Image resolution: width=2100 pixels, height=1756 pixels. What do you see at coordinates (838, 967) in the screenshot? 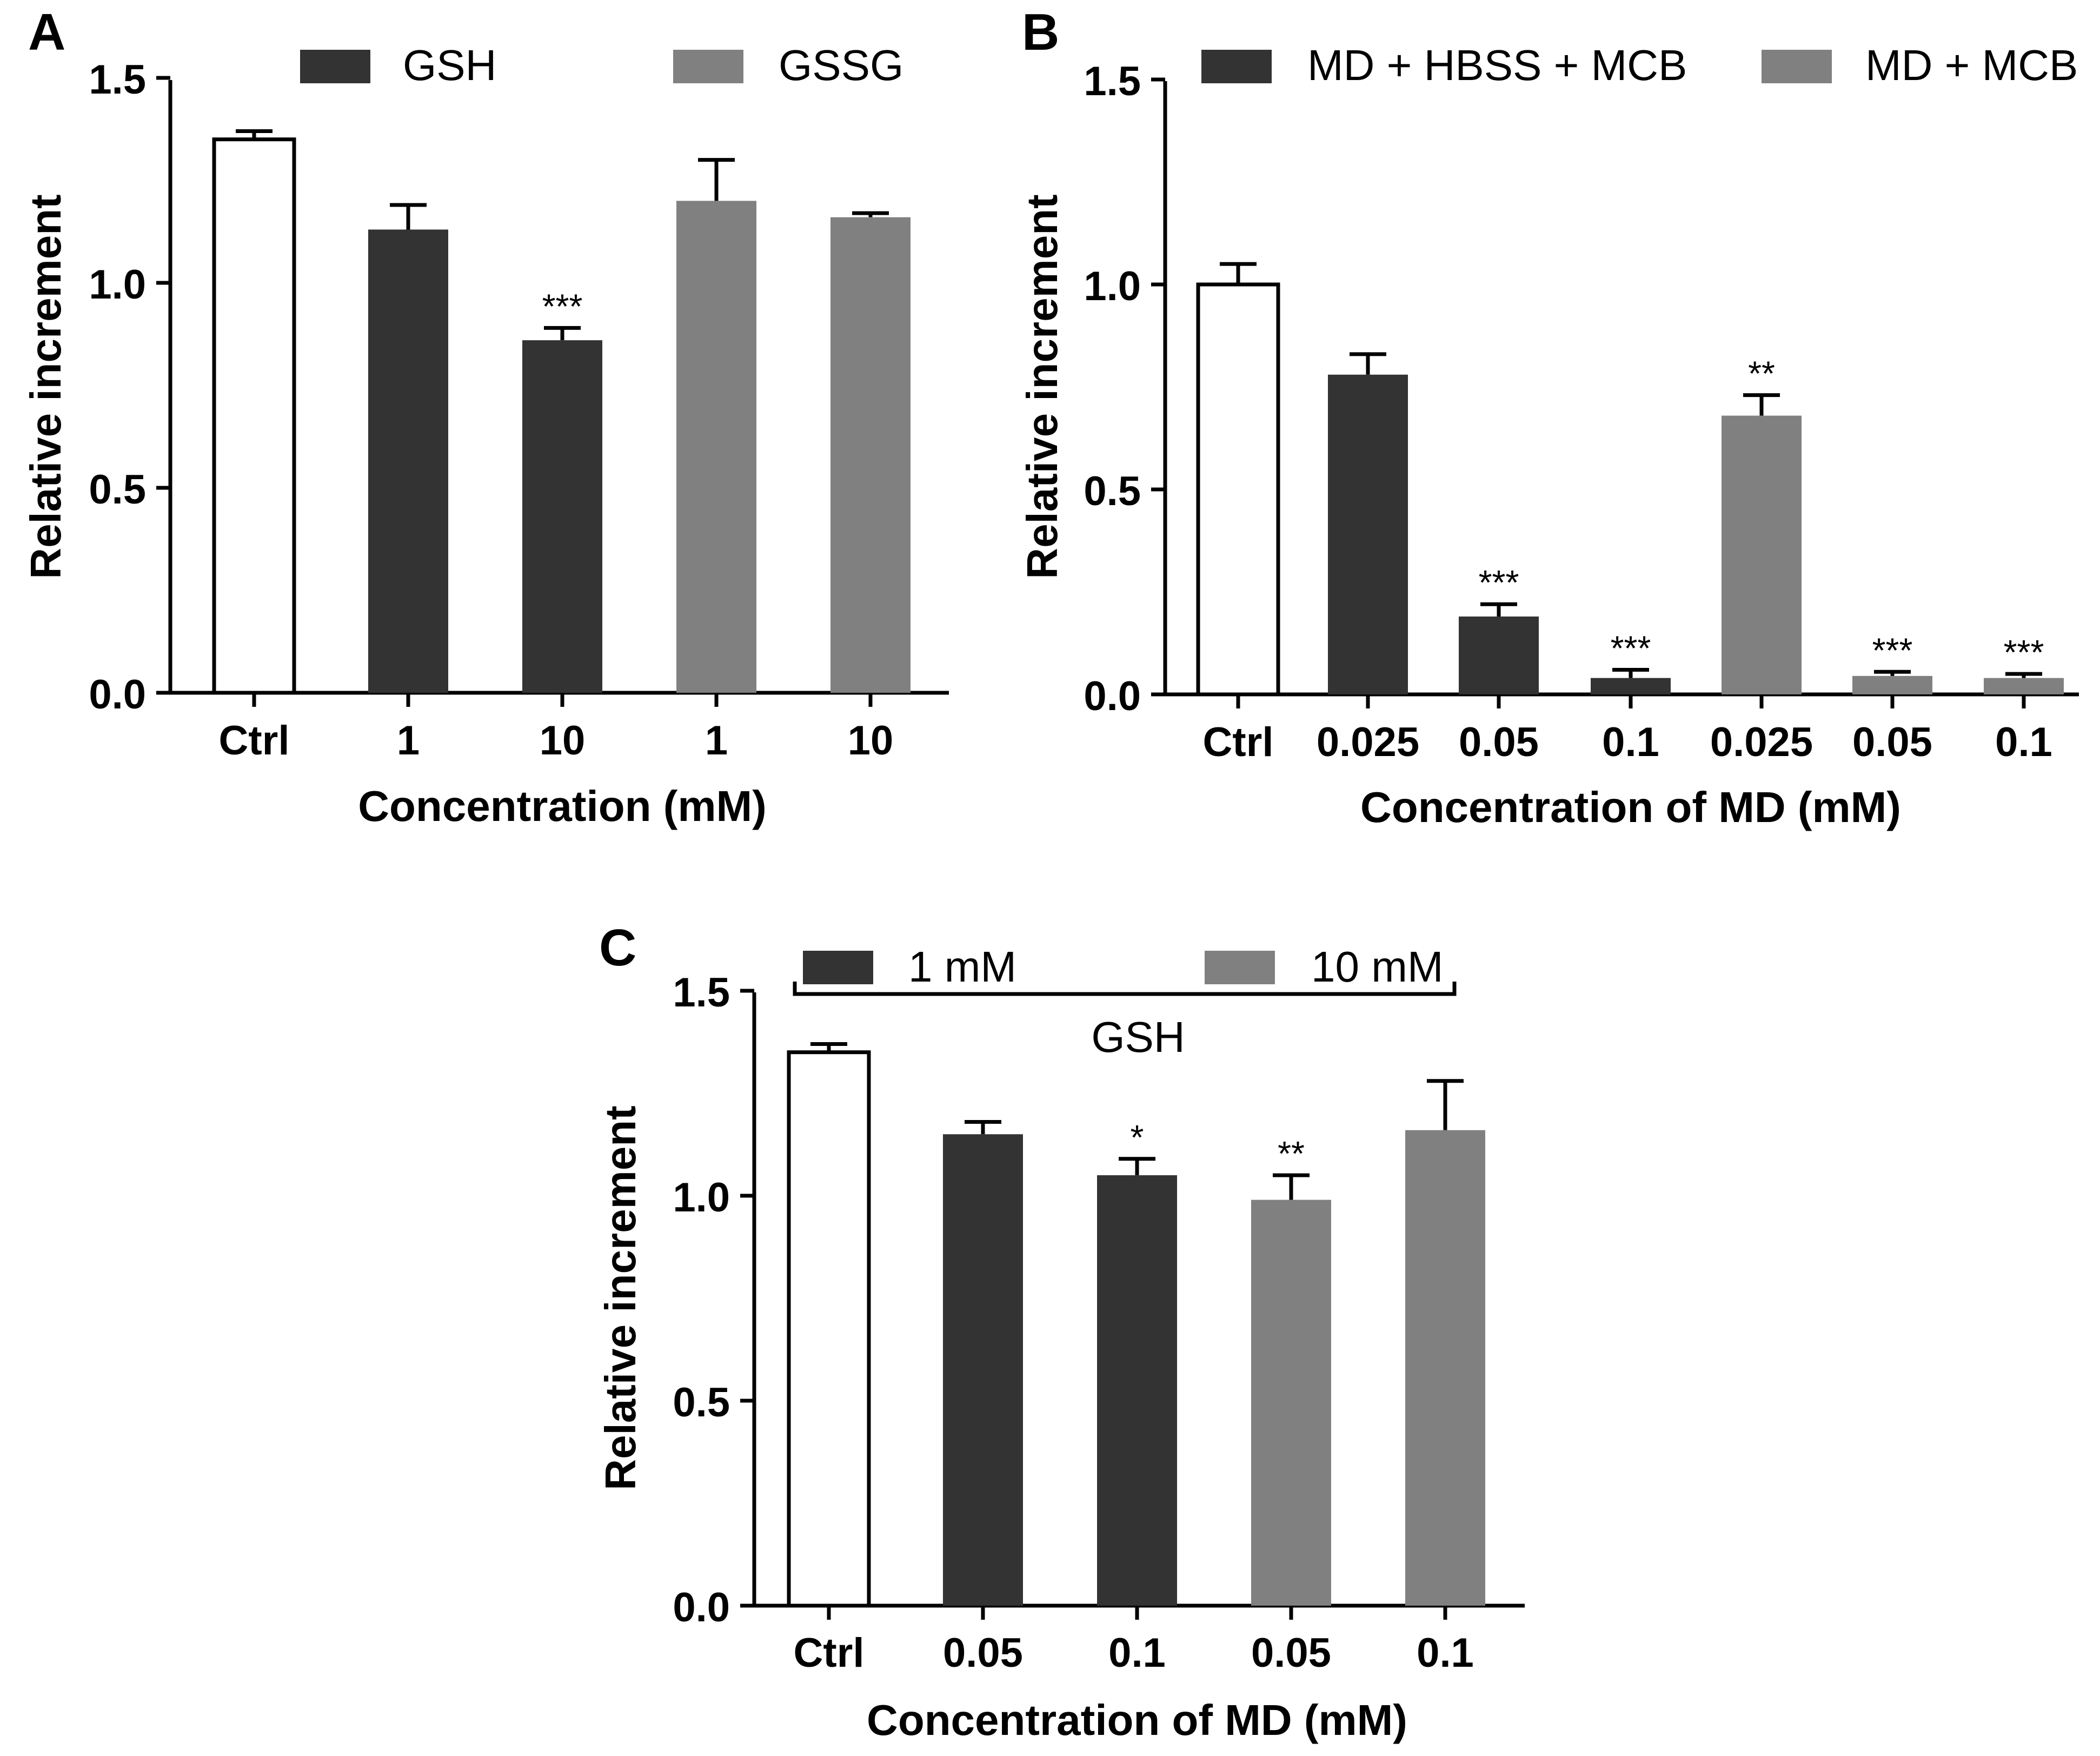
I see `legend-swatch-1mm` at bounding box center [838, 967].